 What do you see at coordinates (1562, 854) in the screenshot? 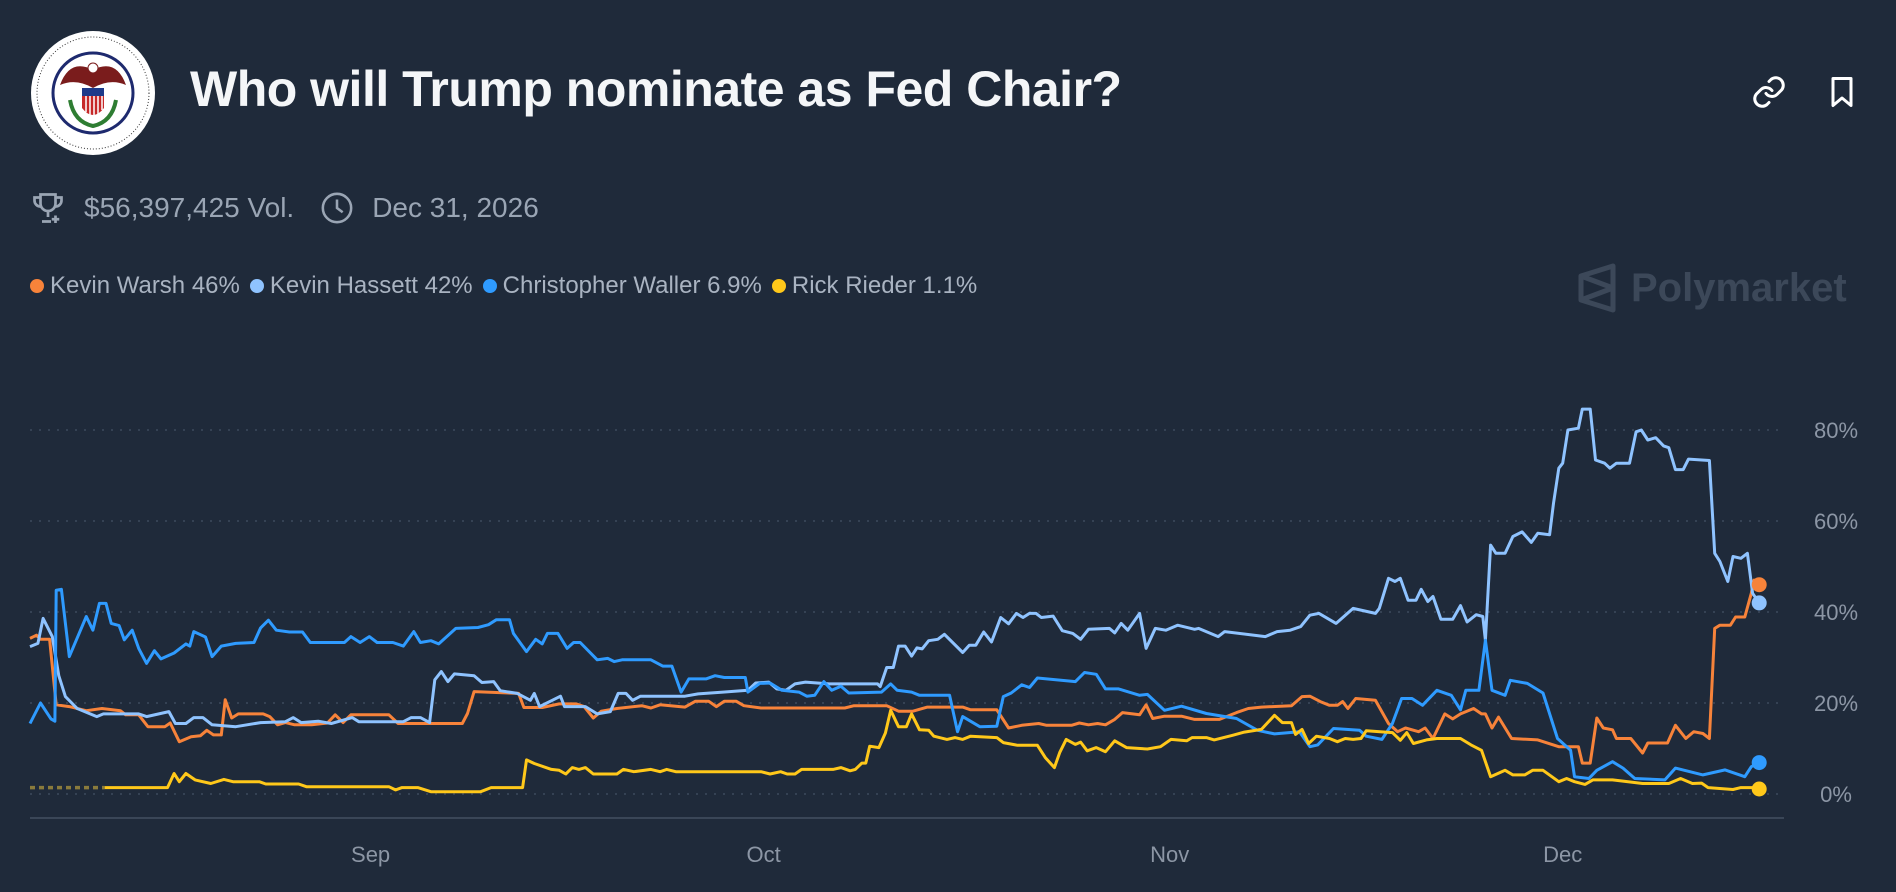
I see `x-tick-label: Dec` at bounding box center [1562, 854].